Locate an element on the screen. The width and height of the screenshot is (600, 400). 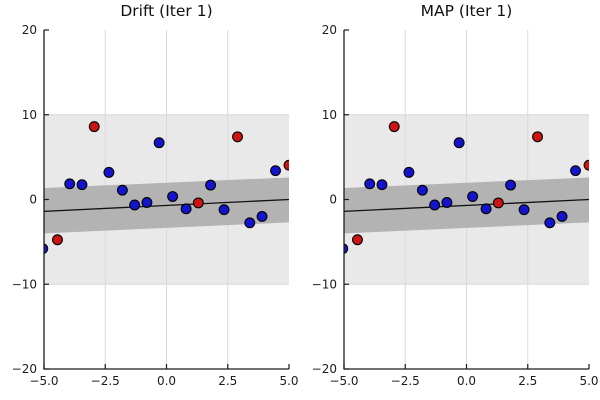
plot-title-drift: Drift (Iter 1) is located at coordinates (166, 11).